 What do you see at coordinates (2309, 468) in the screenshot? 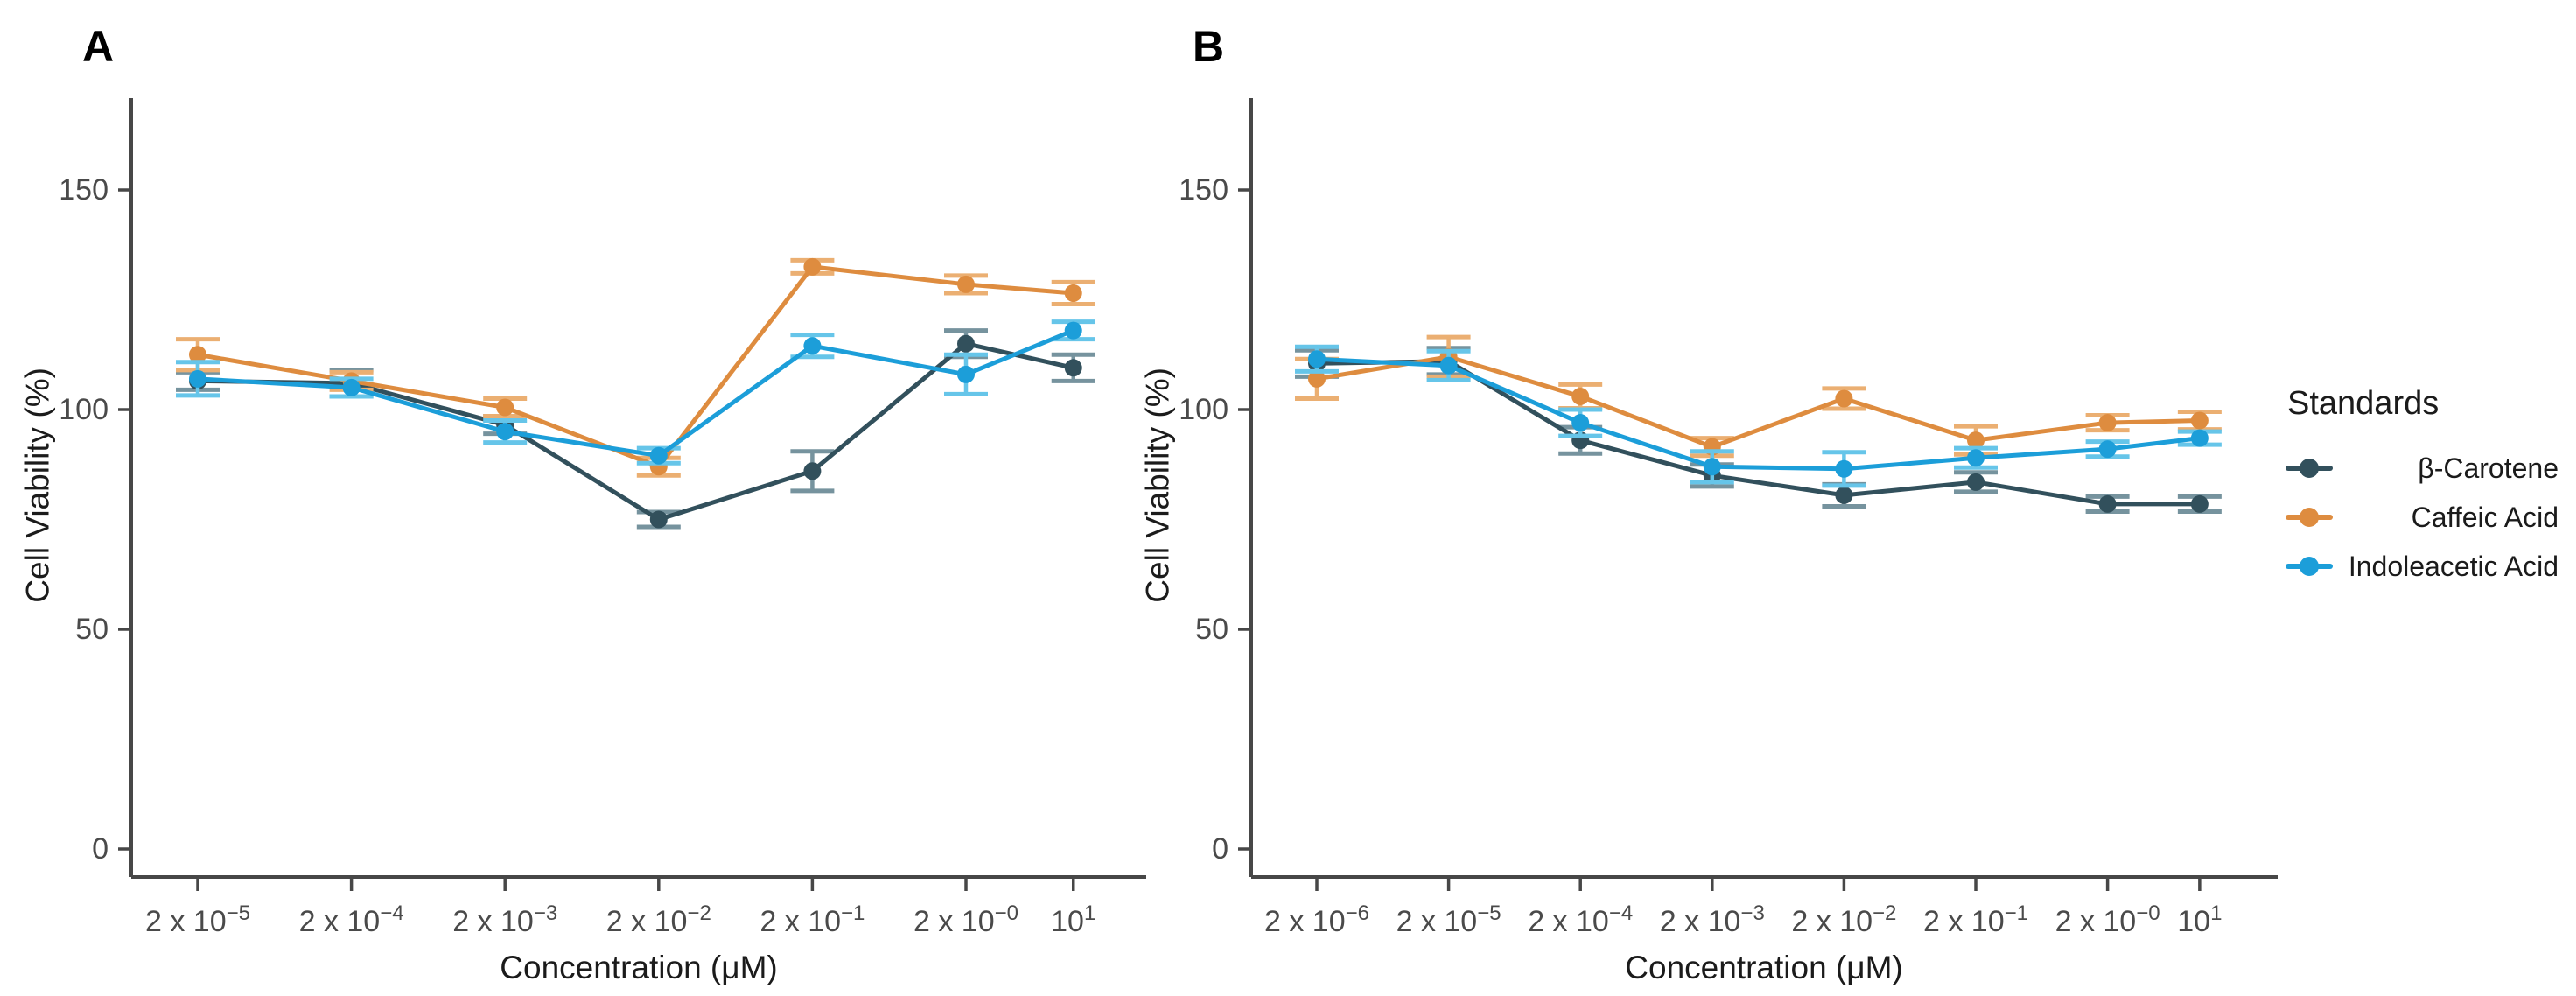
I see `beta-carotene-line-dot-icon` at bounding box center [2309, 468].